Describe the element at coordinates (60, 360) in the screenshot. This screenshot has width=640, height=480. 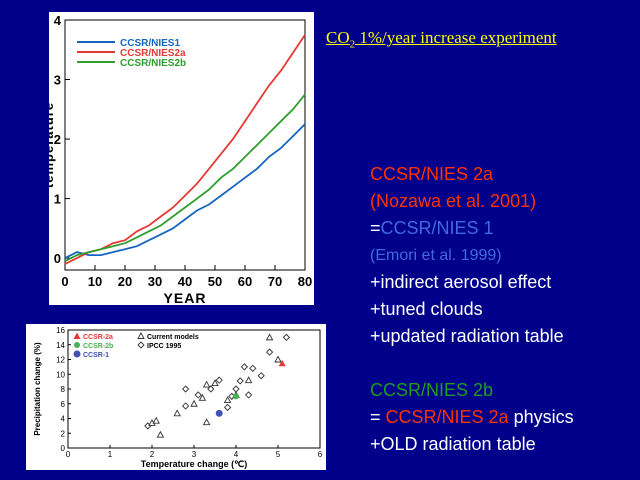
I see `y-tick-label: 12` at that location.